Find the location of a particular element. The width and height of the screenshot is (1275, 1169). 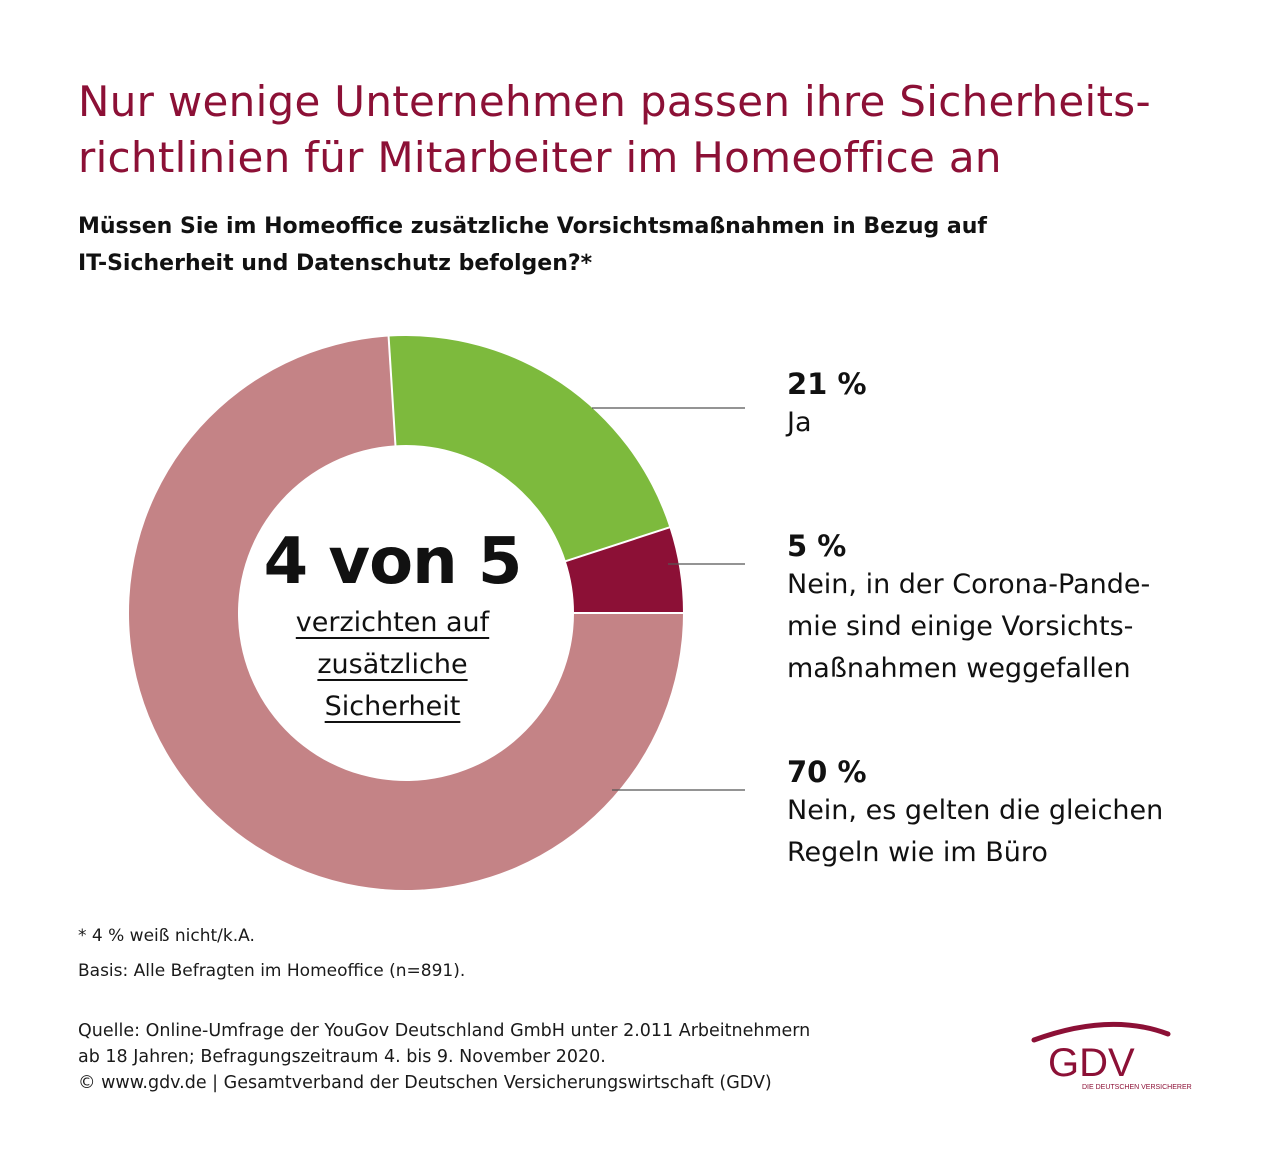

legend-label-line: mie sind einige Vorsichts- is located at coordinates (960, 626).